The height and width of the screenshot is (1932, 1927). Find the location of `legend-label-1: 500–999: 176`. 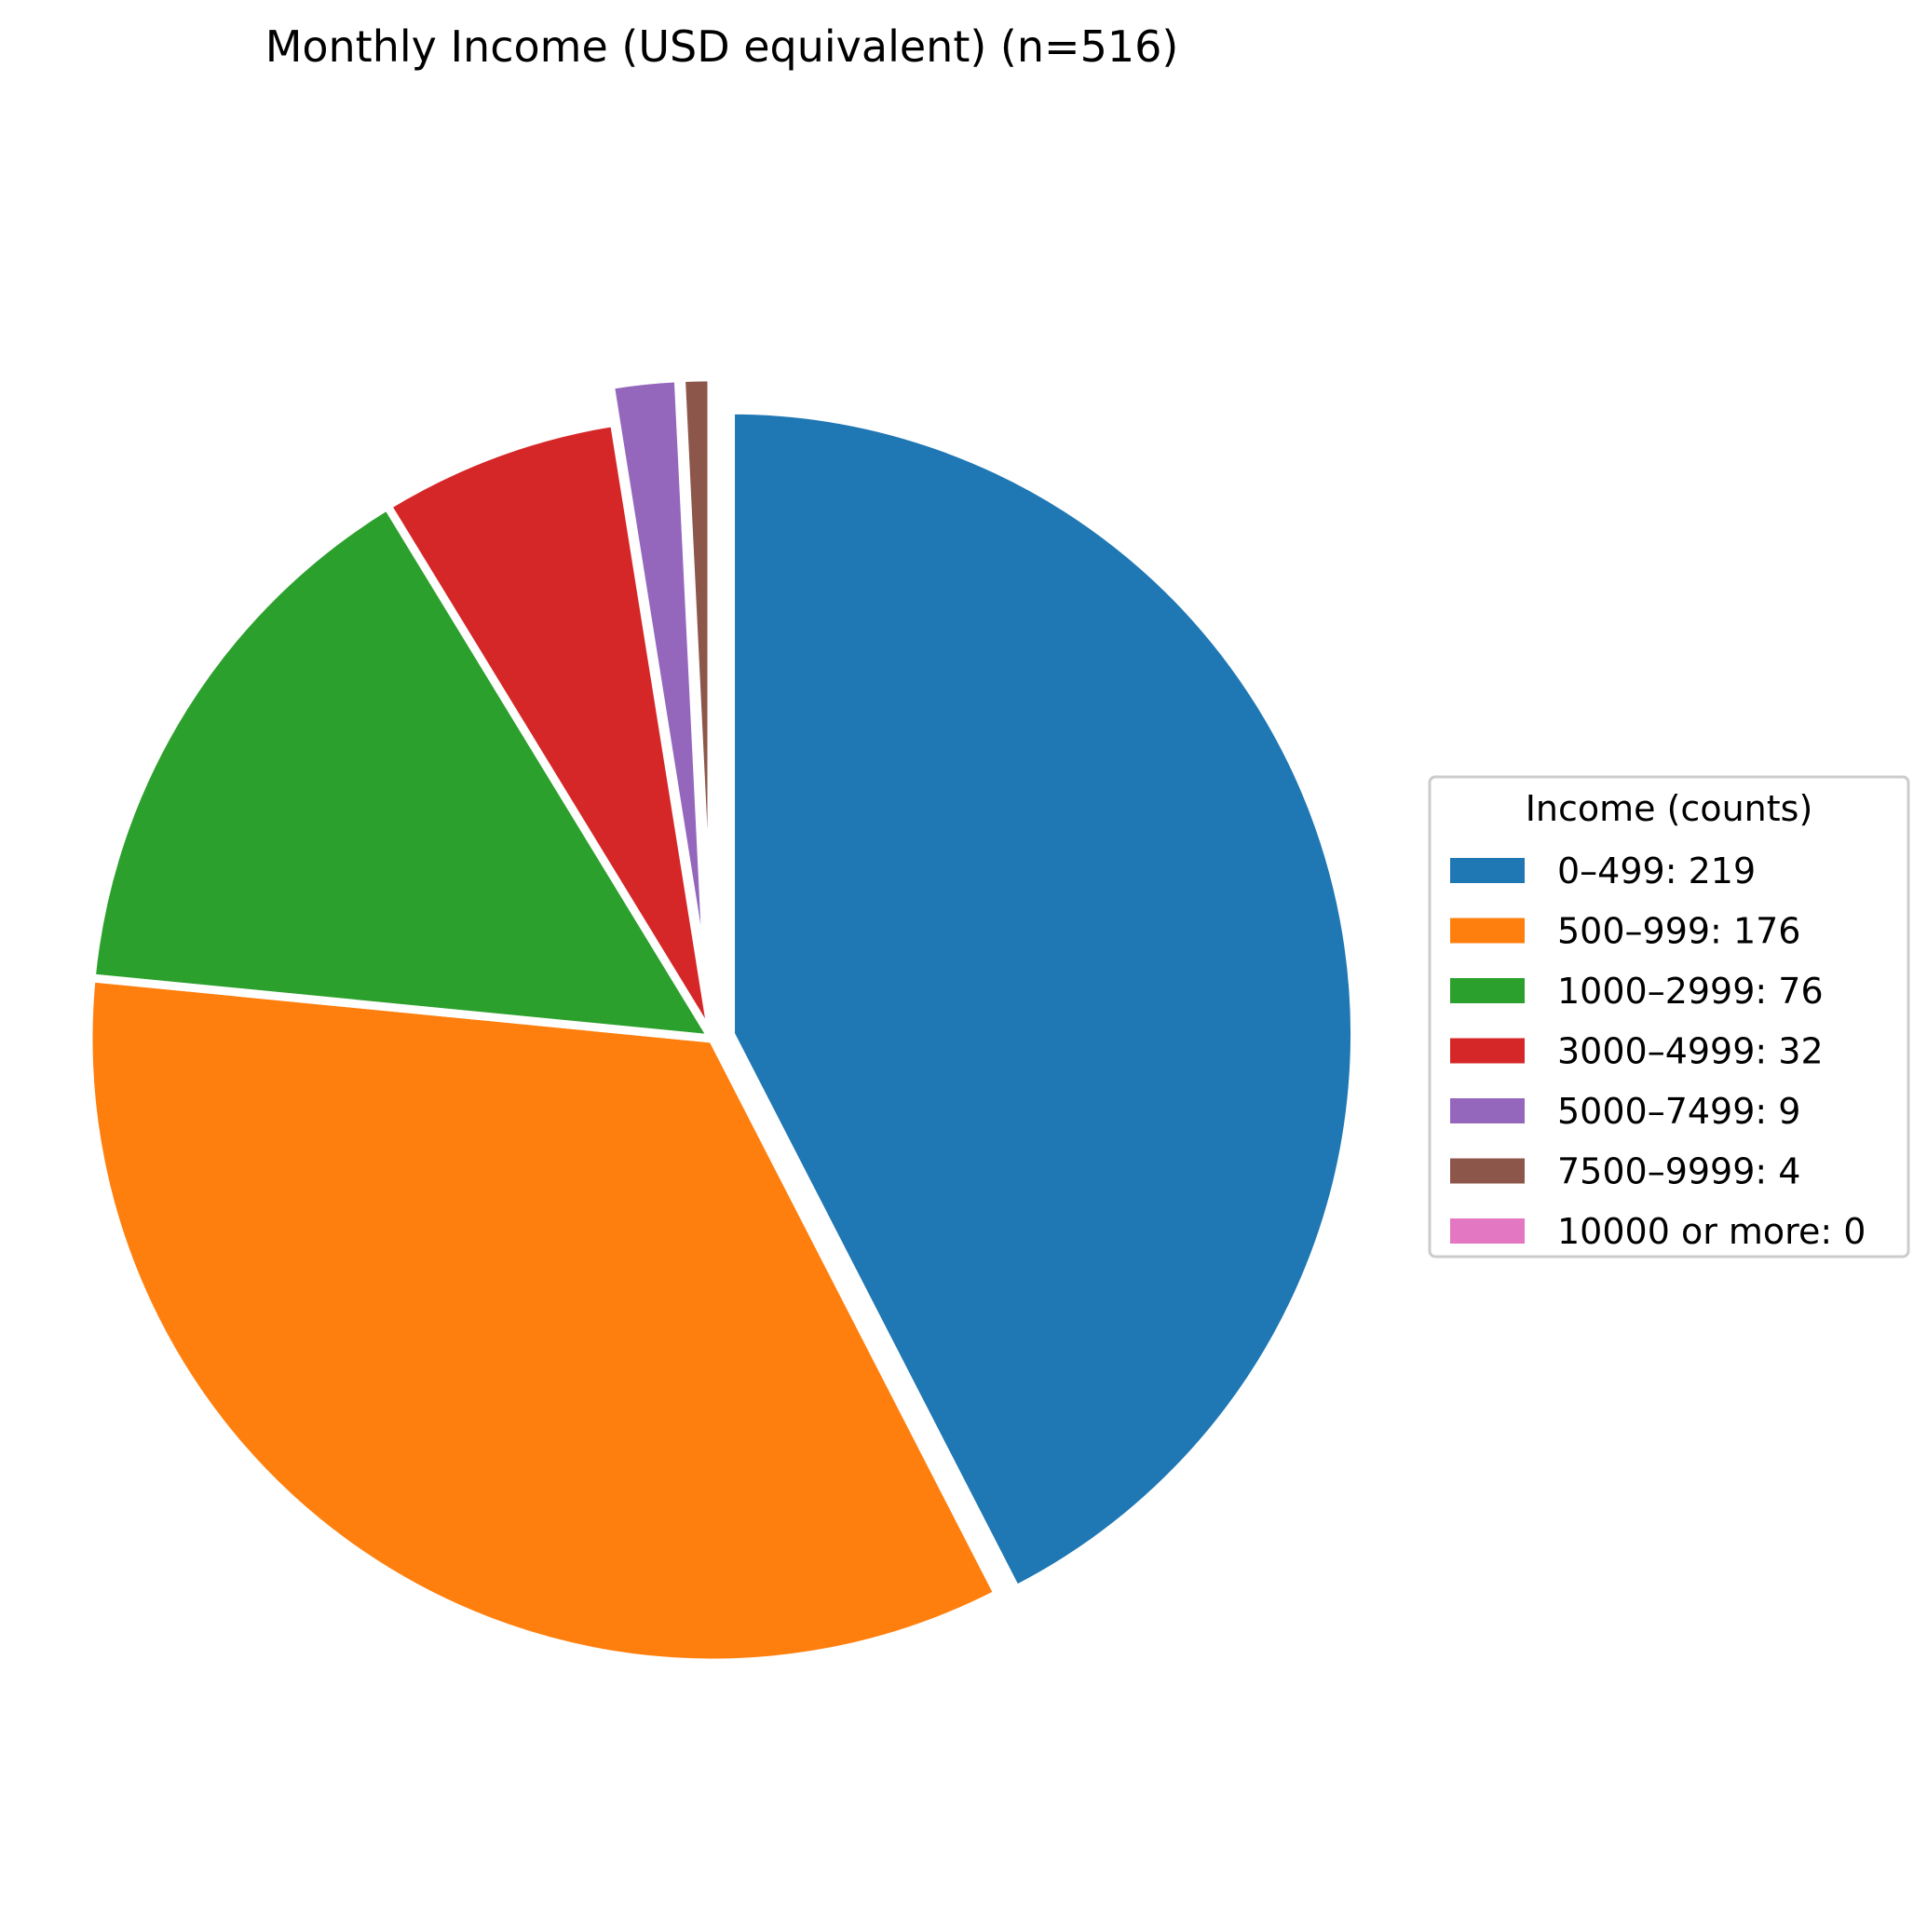

legend-label-1: 500–999: 176 is located at coordinates (1678, 932).